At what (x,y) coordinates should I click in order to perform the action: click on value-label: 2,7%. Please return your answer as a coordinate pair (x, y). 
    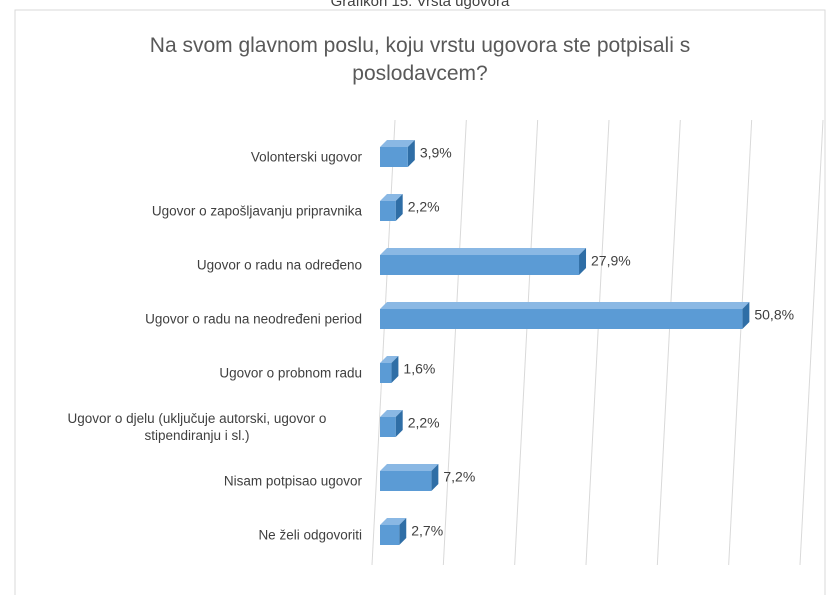
    Looking at the image, I should click on (427, 531).